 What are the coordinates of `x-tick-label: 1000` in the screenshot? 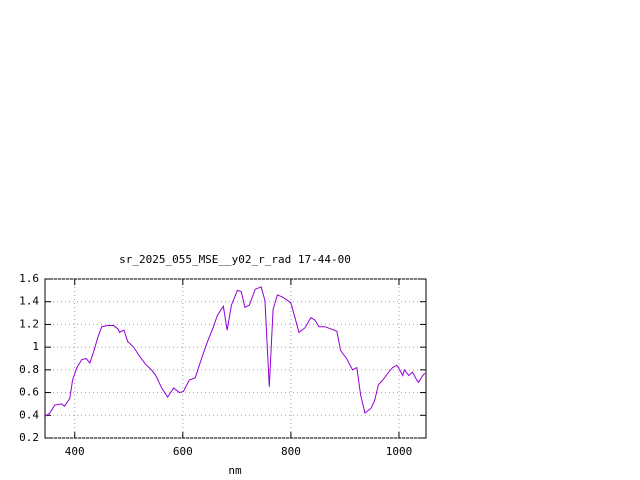 It's located at (399, 451).